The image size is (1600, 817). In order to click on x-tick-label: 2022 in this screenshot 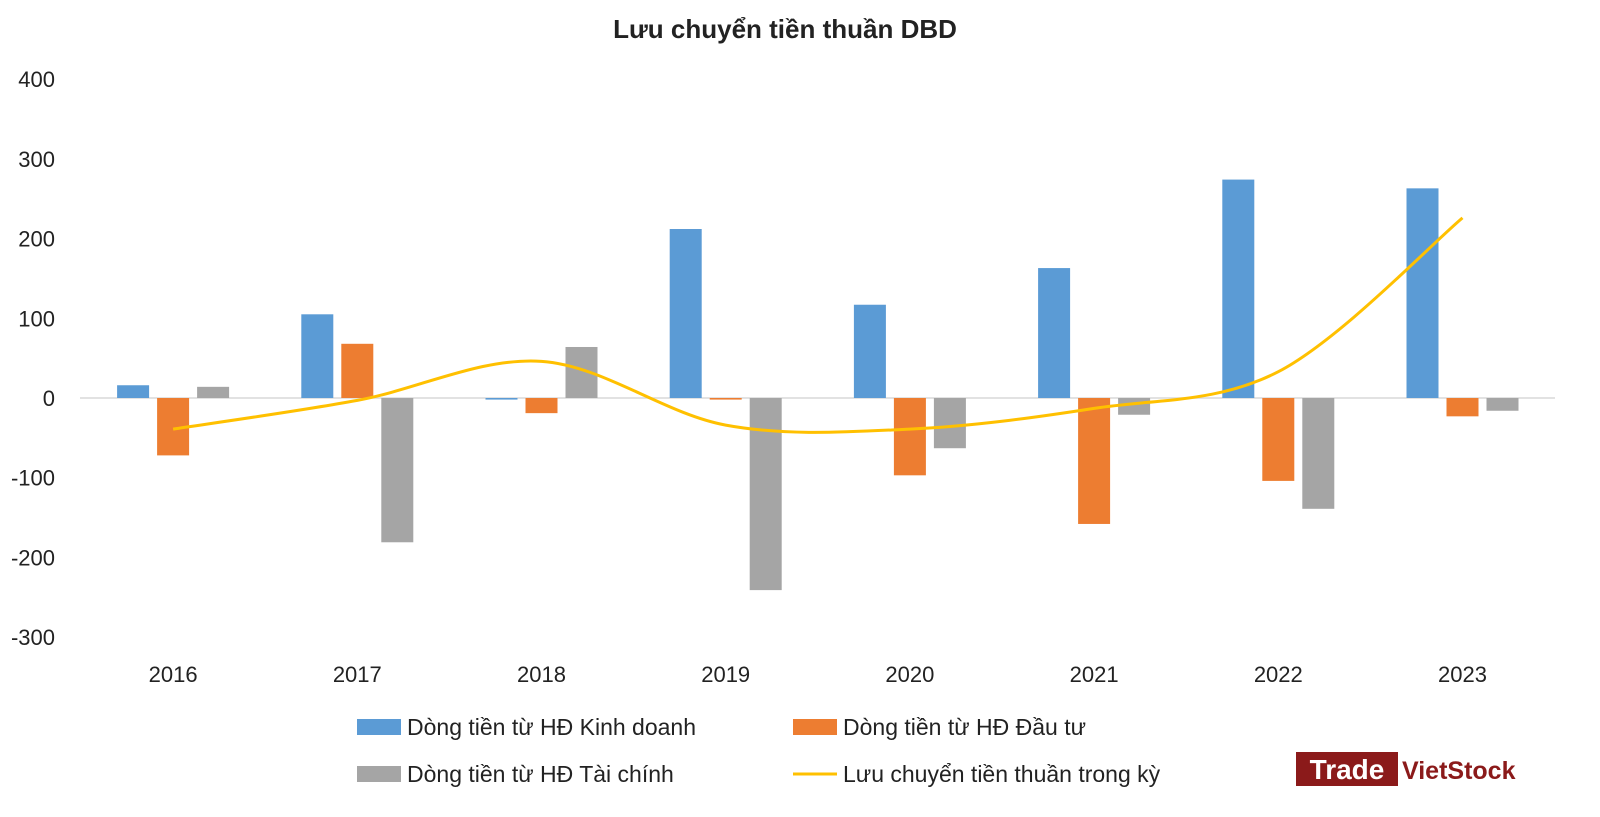, I will do `click(1278, 674)`.